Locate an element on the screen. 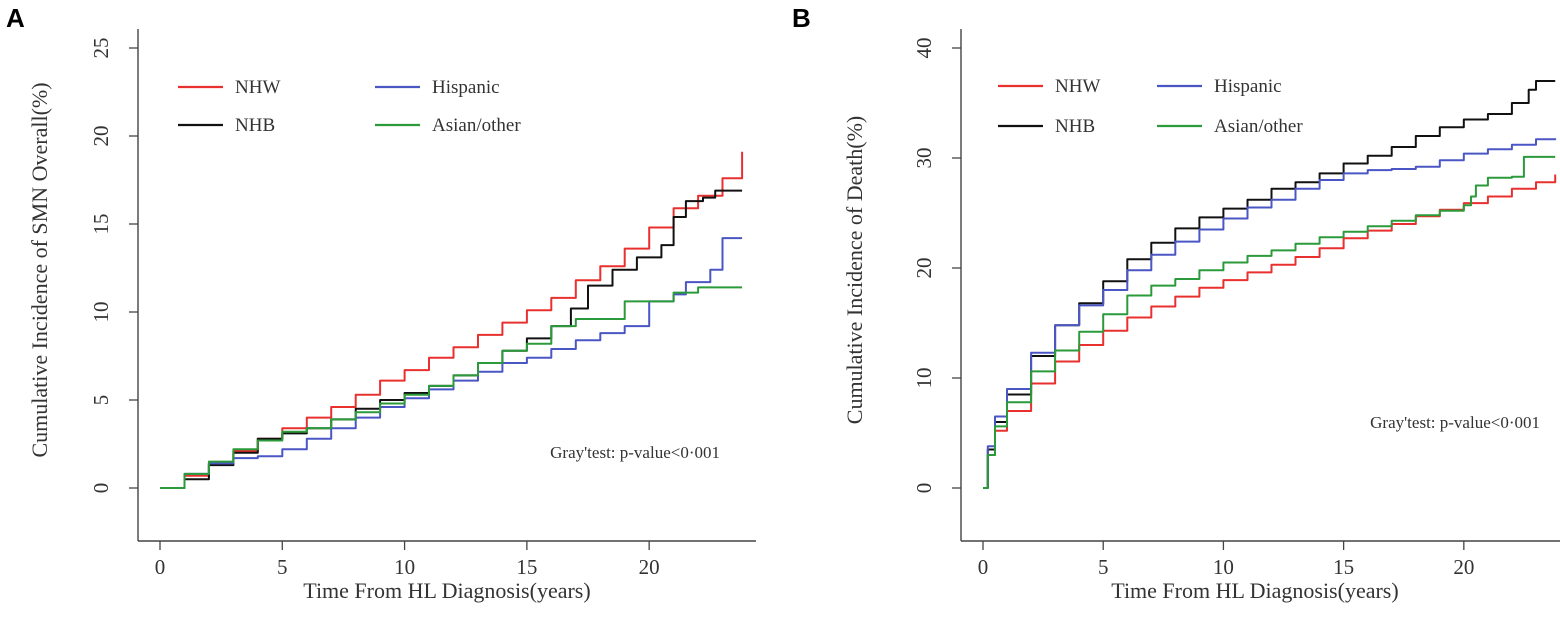  panel-b-legend: NHW NHB Hispanic Asian/other is located at coordinates (1150, 106).